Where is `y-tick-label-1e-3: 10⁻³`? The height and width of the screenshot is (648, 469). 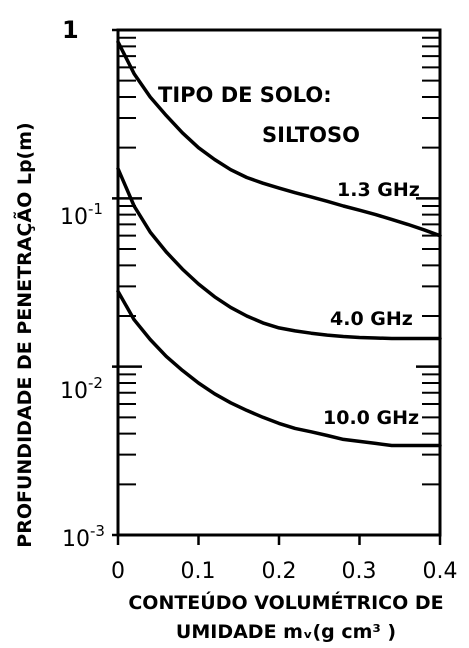
y-tick-label-1e-3: 10⁻³ is located at coordinates (83, 537).